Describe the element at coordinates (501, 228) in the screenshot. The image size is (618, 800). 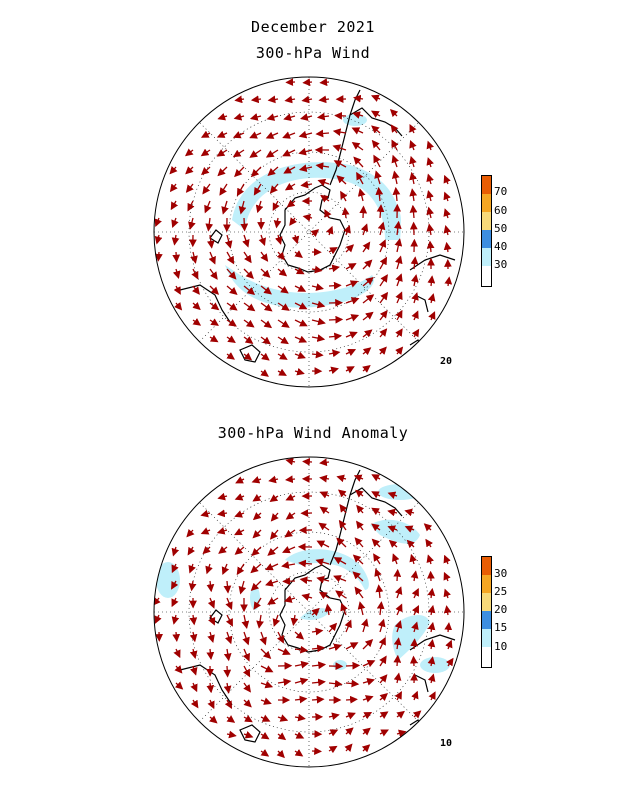
I see `colorbar-tick: 50` at that location.